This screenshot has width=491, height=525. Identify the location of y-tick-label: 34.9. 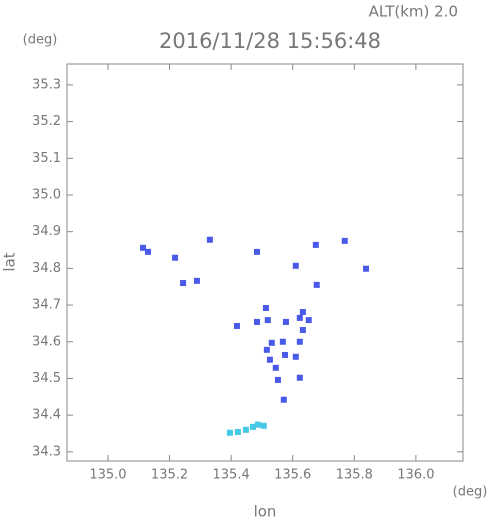
(46, 231).